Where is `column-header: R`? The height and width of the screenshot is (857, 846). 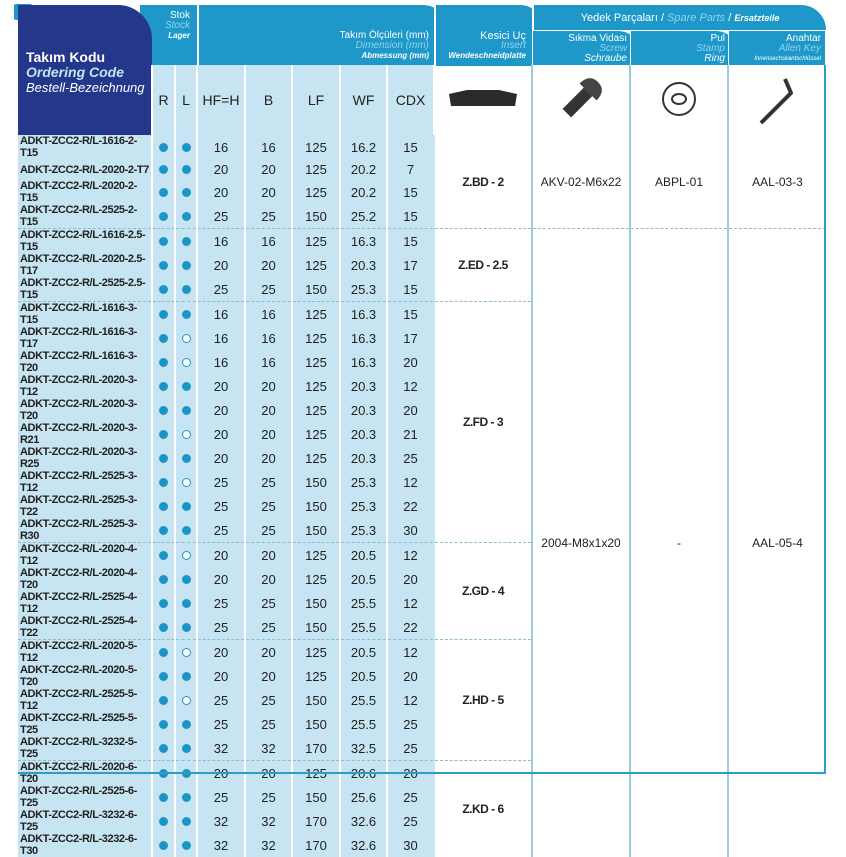
column-header: R is located at coordinates (163, 100).